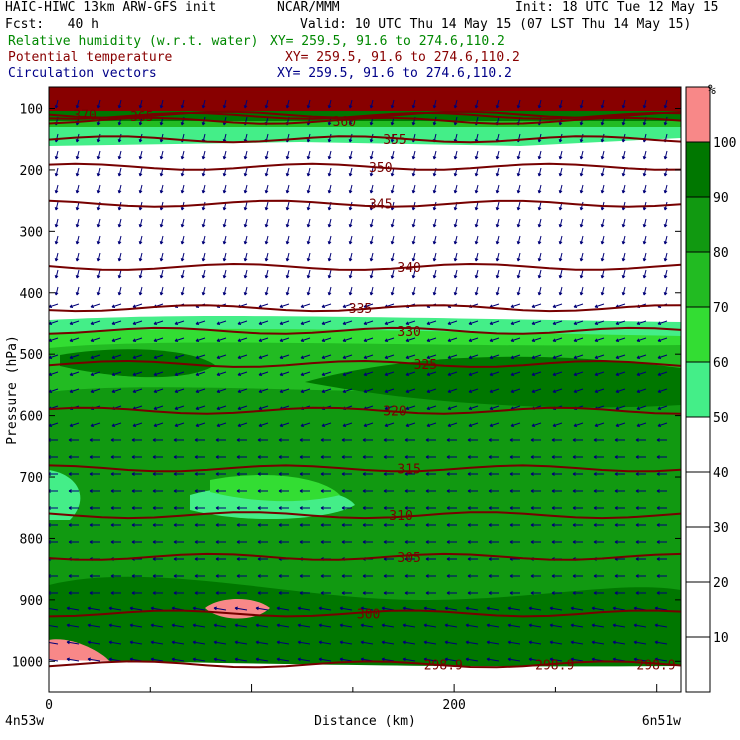 This screenshot has height=740, width=740. What do you see at coordinates (31, 478) in the screenshot?
I see `y-tick-label: 700` at bounding box center [31, 478].